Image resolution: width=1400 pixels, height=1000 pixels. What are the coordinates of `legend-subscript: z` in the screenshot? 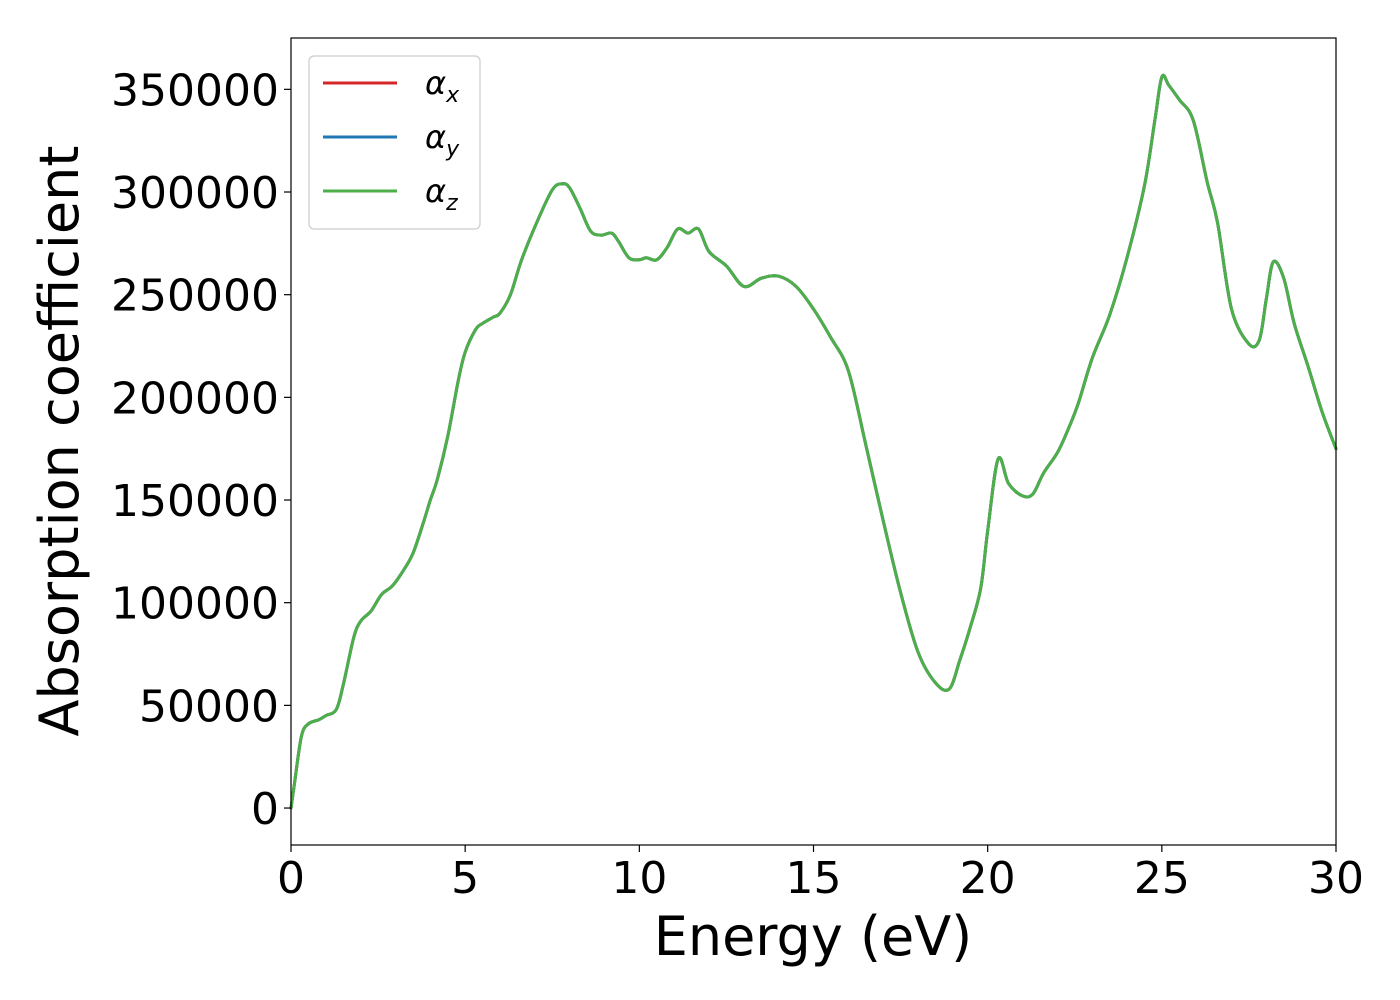 It's located at (451, 203).